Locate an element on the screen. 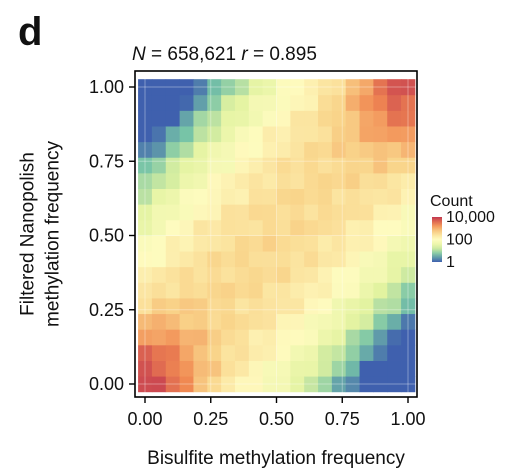 The height and width of the screenshot is (472, 510). y-tick-label: 0.50 is located at coordinates (106, 236).